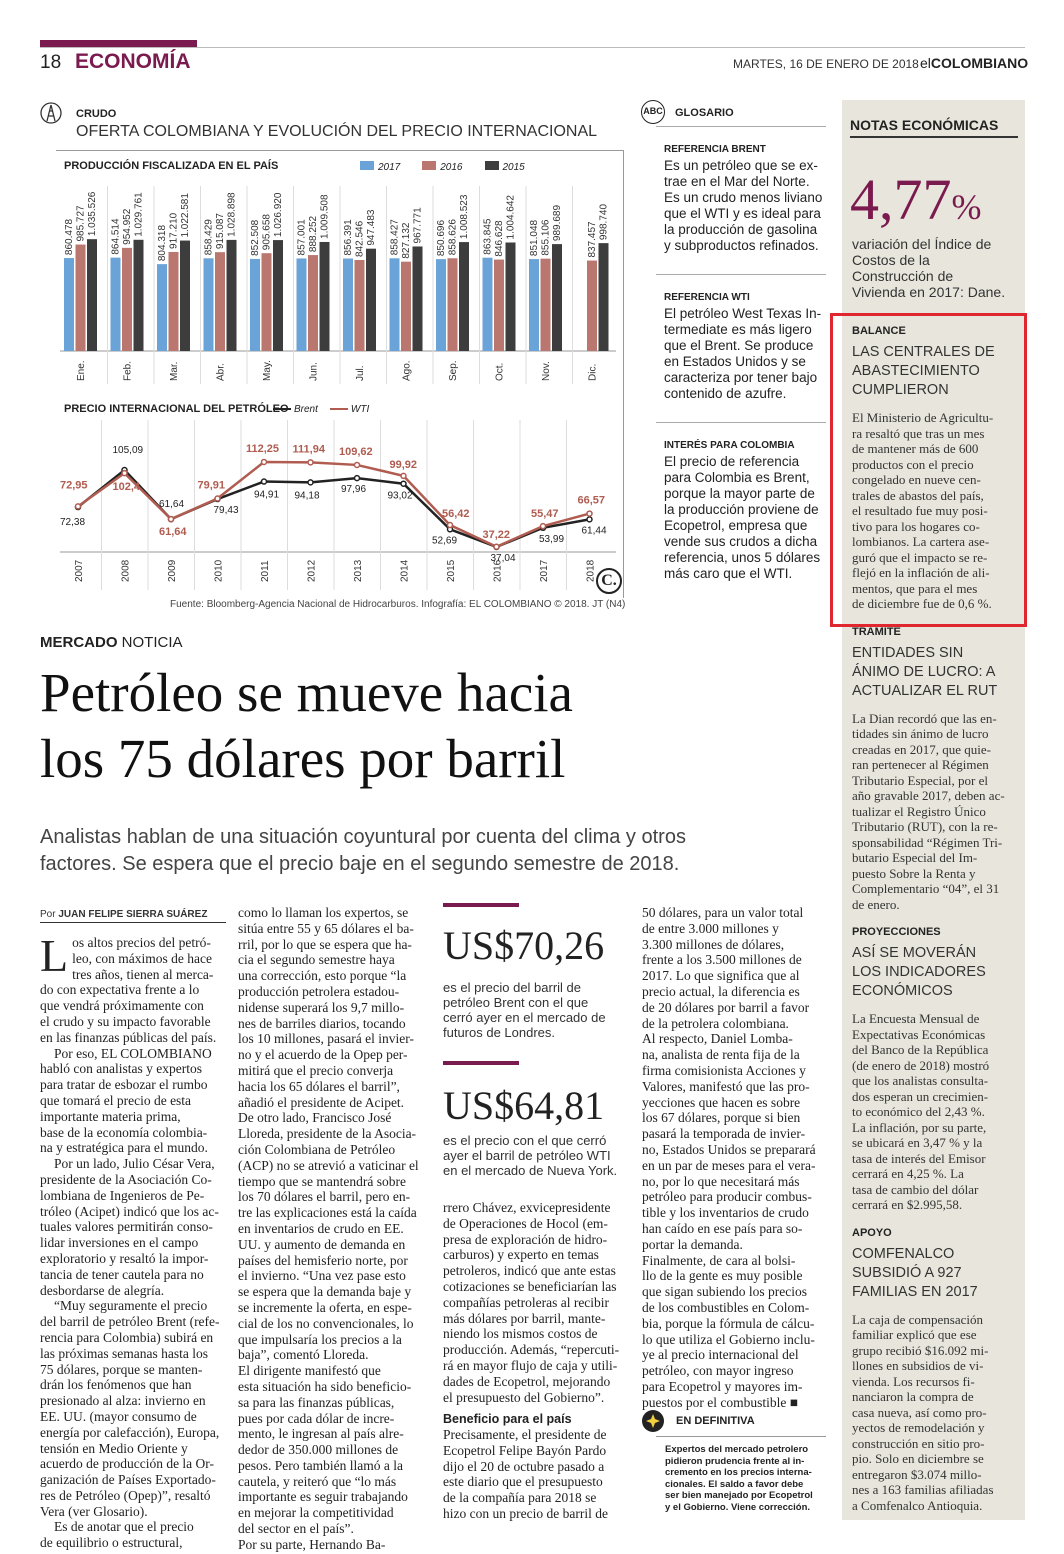 Image resolution: width=1064 pixels, height=1554 pixels. Describe the element at coordinates (525, 1450) in the screenshot. I see `text-line: Ecopetrol Felipe Bayón Pardo` at that location.